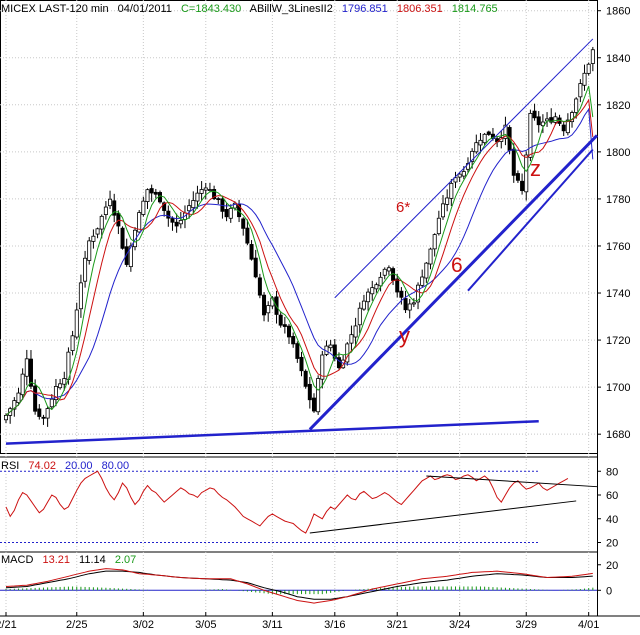 The image size is (640, 635). Describe the element at coordinates (512, 481) in the screenshot. I see `rsi-trendline` at that location.